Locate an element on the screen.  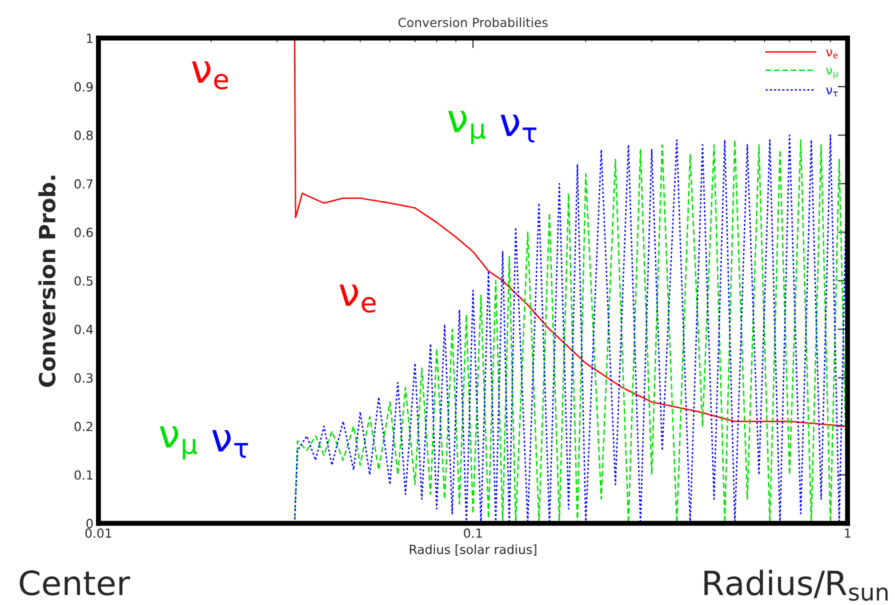
y-tick-label: 0.6 is located at coordinates (83, 233).